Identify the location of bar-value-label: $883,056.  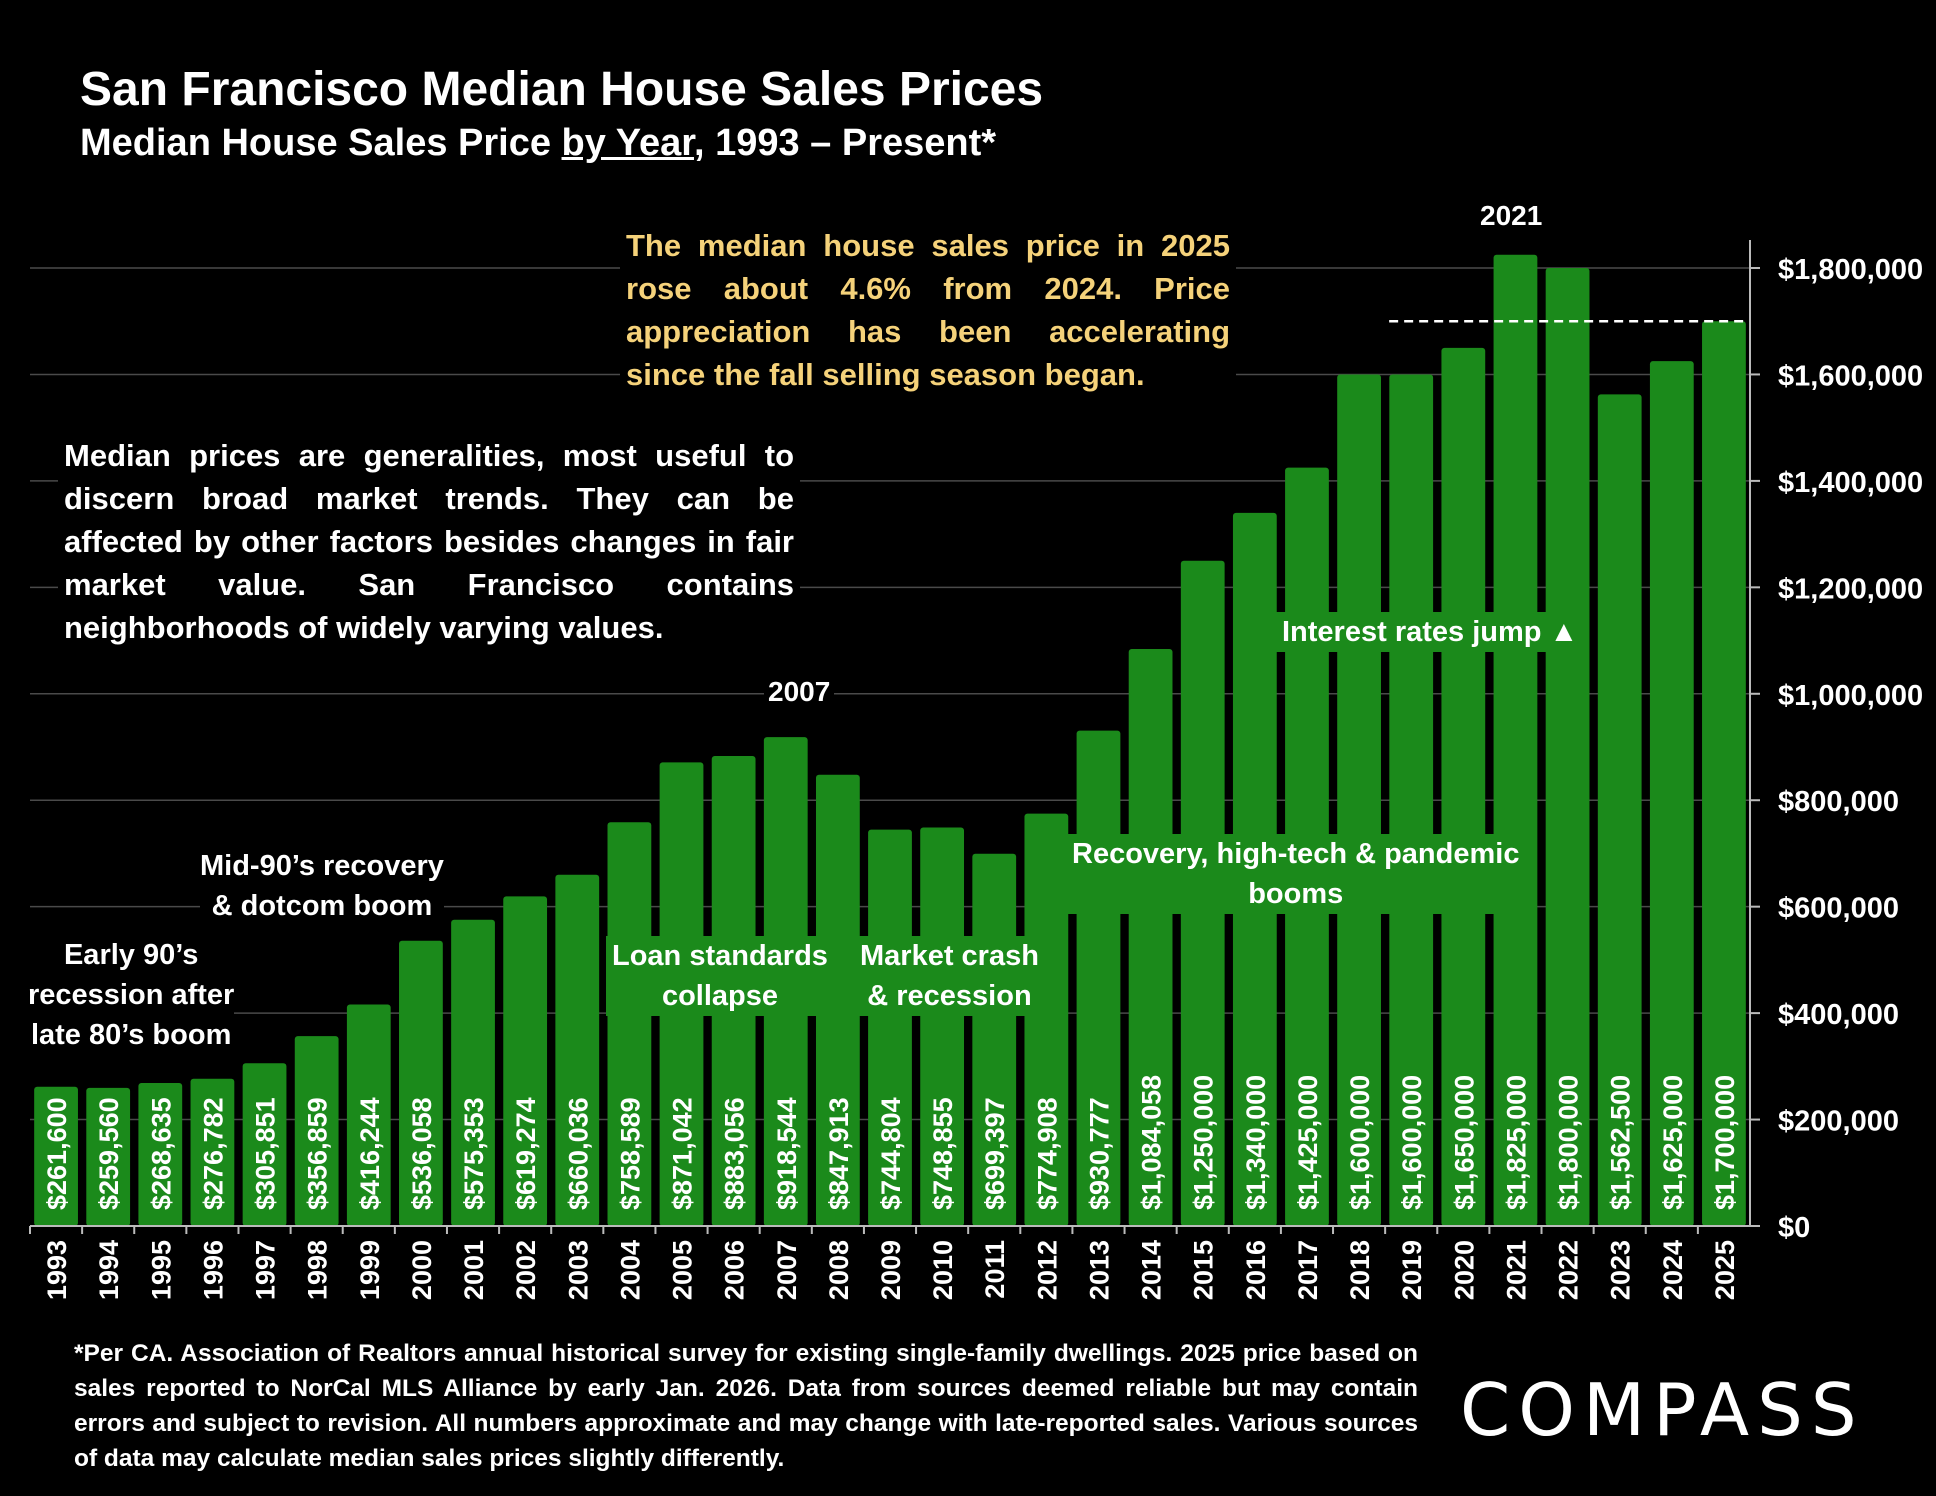
(735, 1153).